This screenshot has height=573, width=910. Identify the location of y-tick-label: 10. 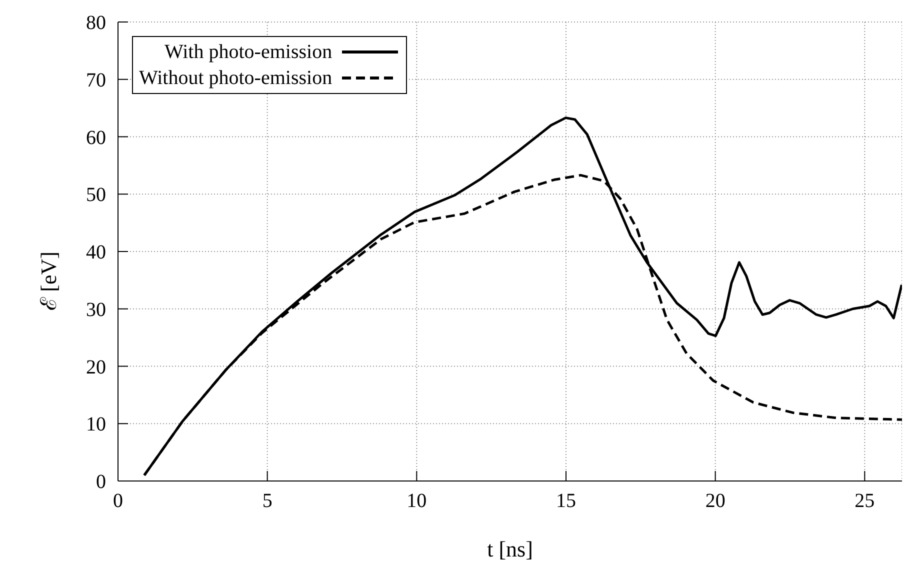
(96, 425).